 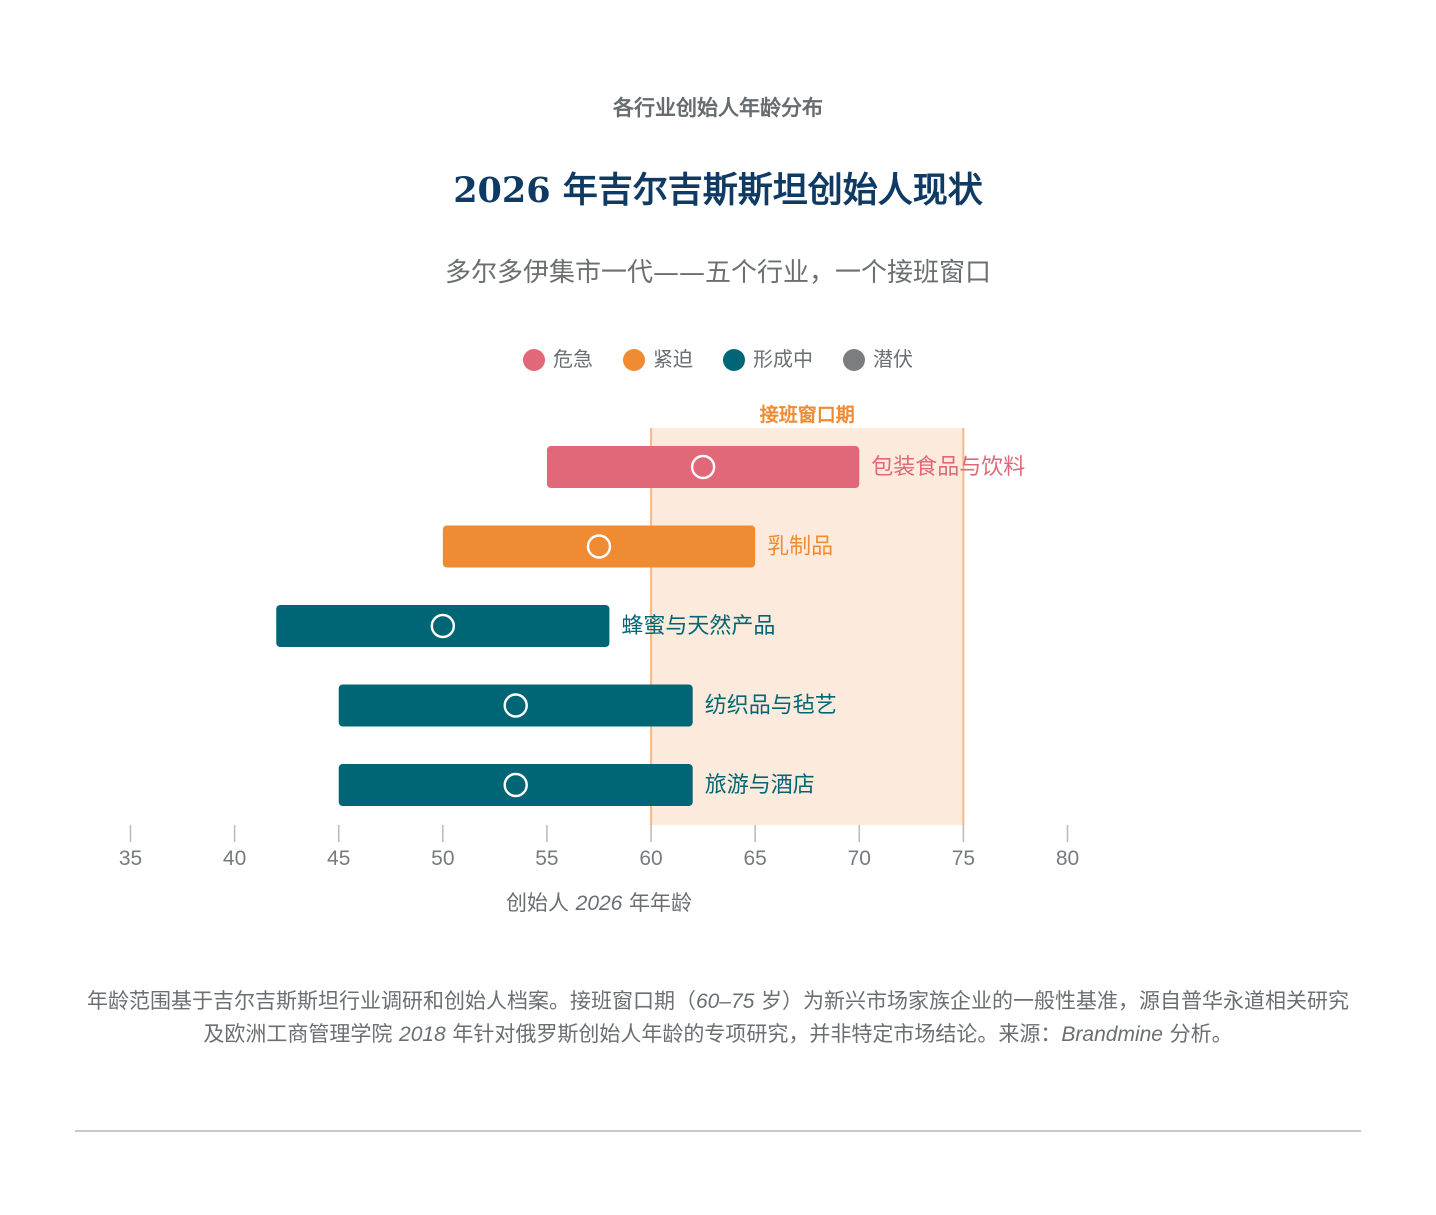 I want to click on legend-label: 紧迫, so click(x=673, y=359).